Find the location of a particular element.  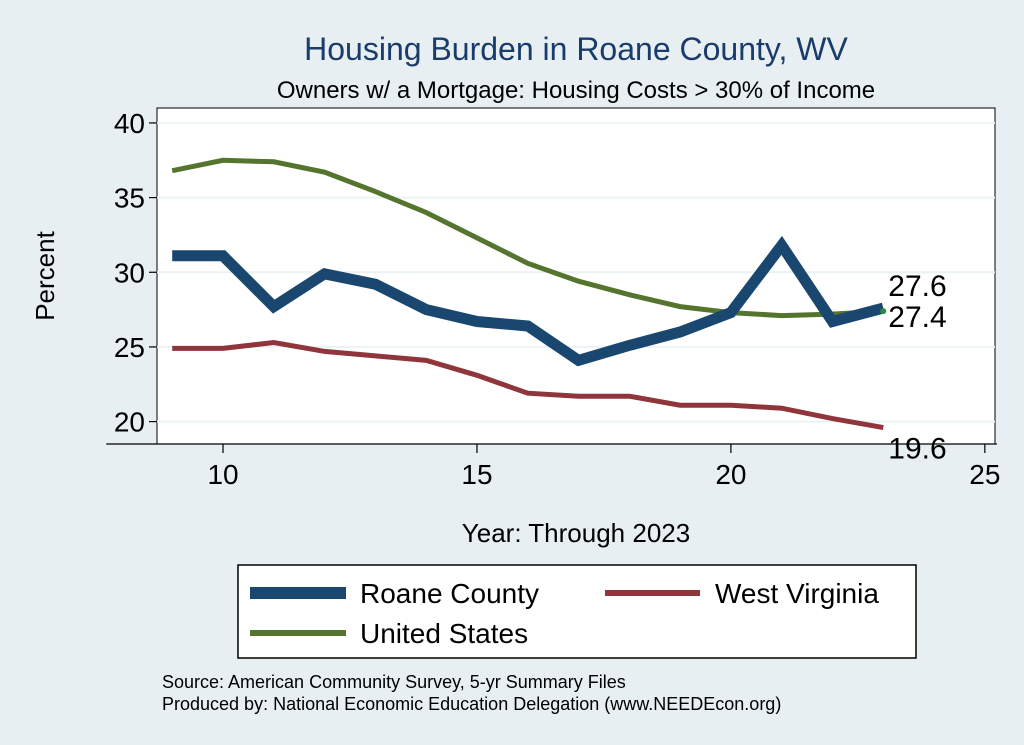

x-tick-label: 25 is located at coordinates (984, 474).